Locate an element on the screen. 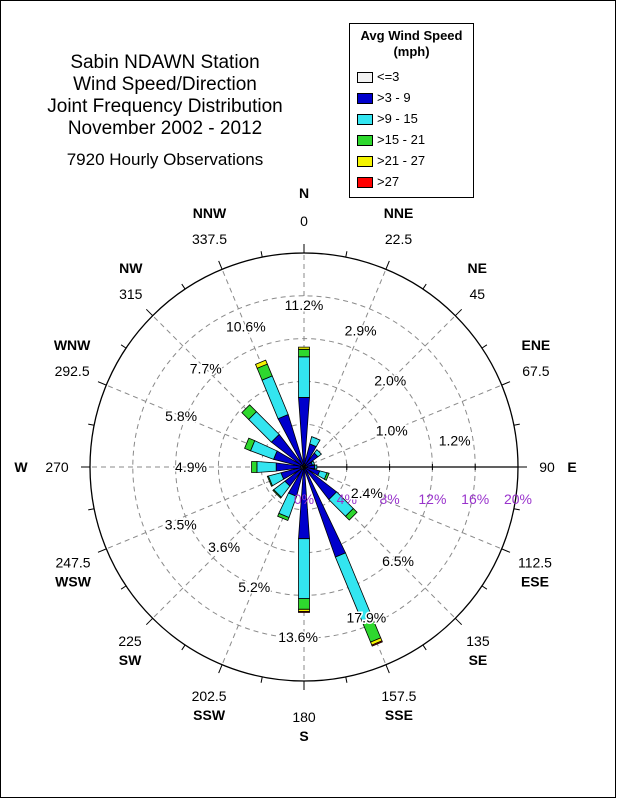 Image resolution: width=618 pixels, height=800 pixels. legend-item: >3 - 9 is located at coordinates (384, 97).